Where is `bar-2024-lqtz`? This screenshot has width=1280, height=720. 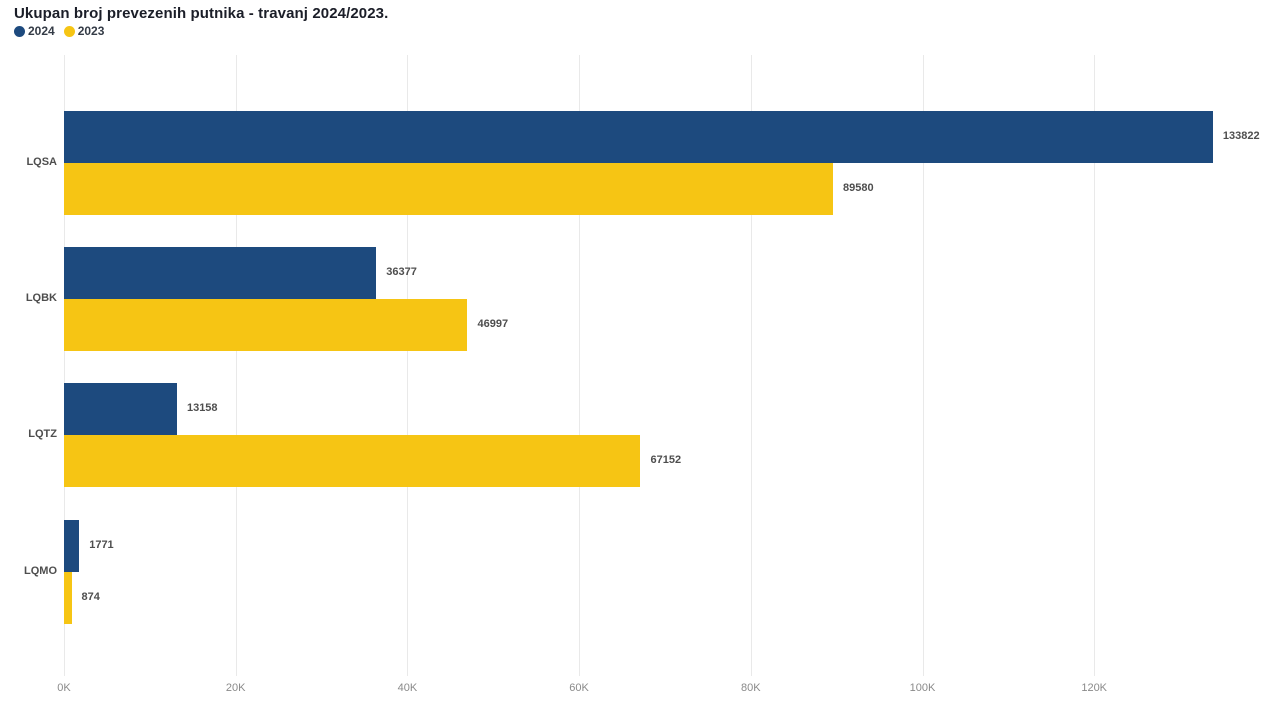 bar-2024-lqtz is located at coordinates (120, 409).